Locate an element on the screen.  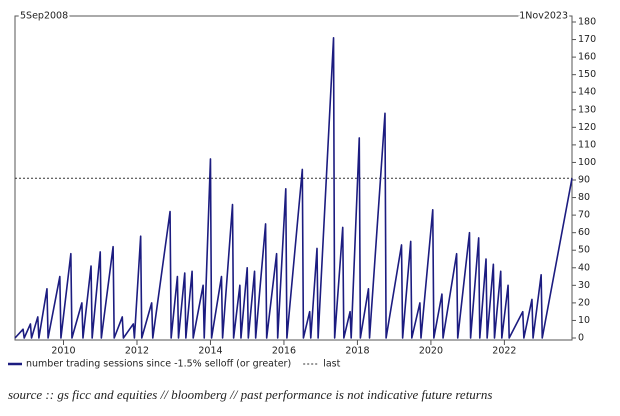
y-tick-label: 0 is located at coordinates (581, 338).